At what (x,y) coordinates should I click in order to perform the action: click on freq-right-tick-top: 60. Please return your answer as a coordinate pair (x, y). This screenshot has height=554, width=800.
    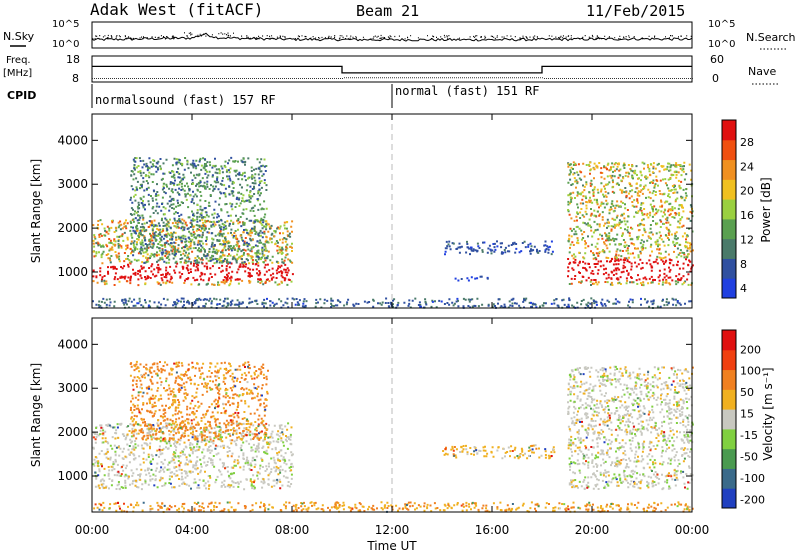
    Looking at the image, I should click on (717, 59).